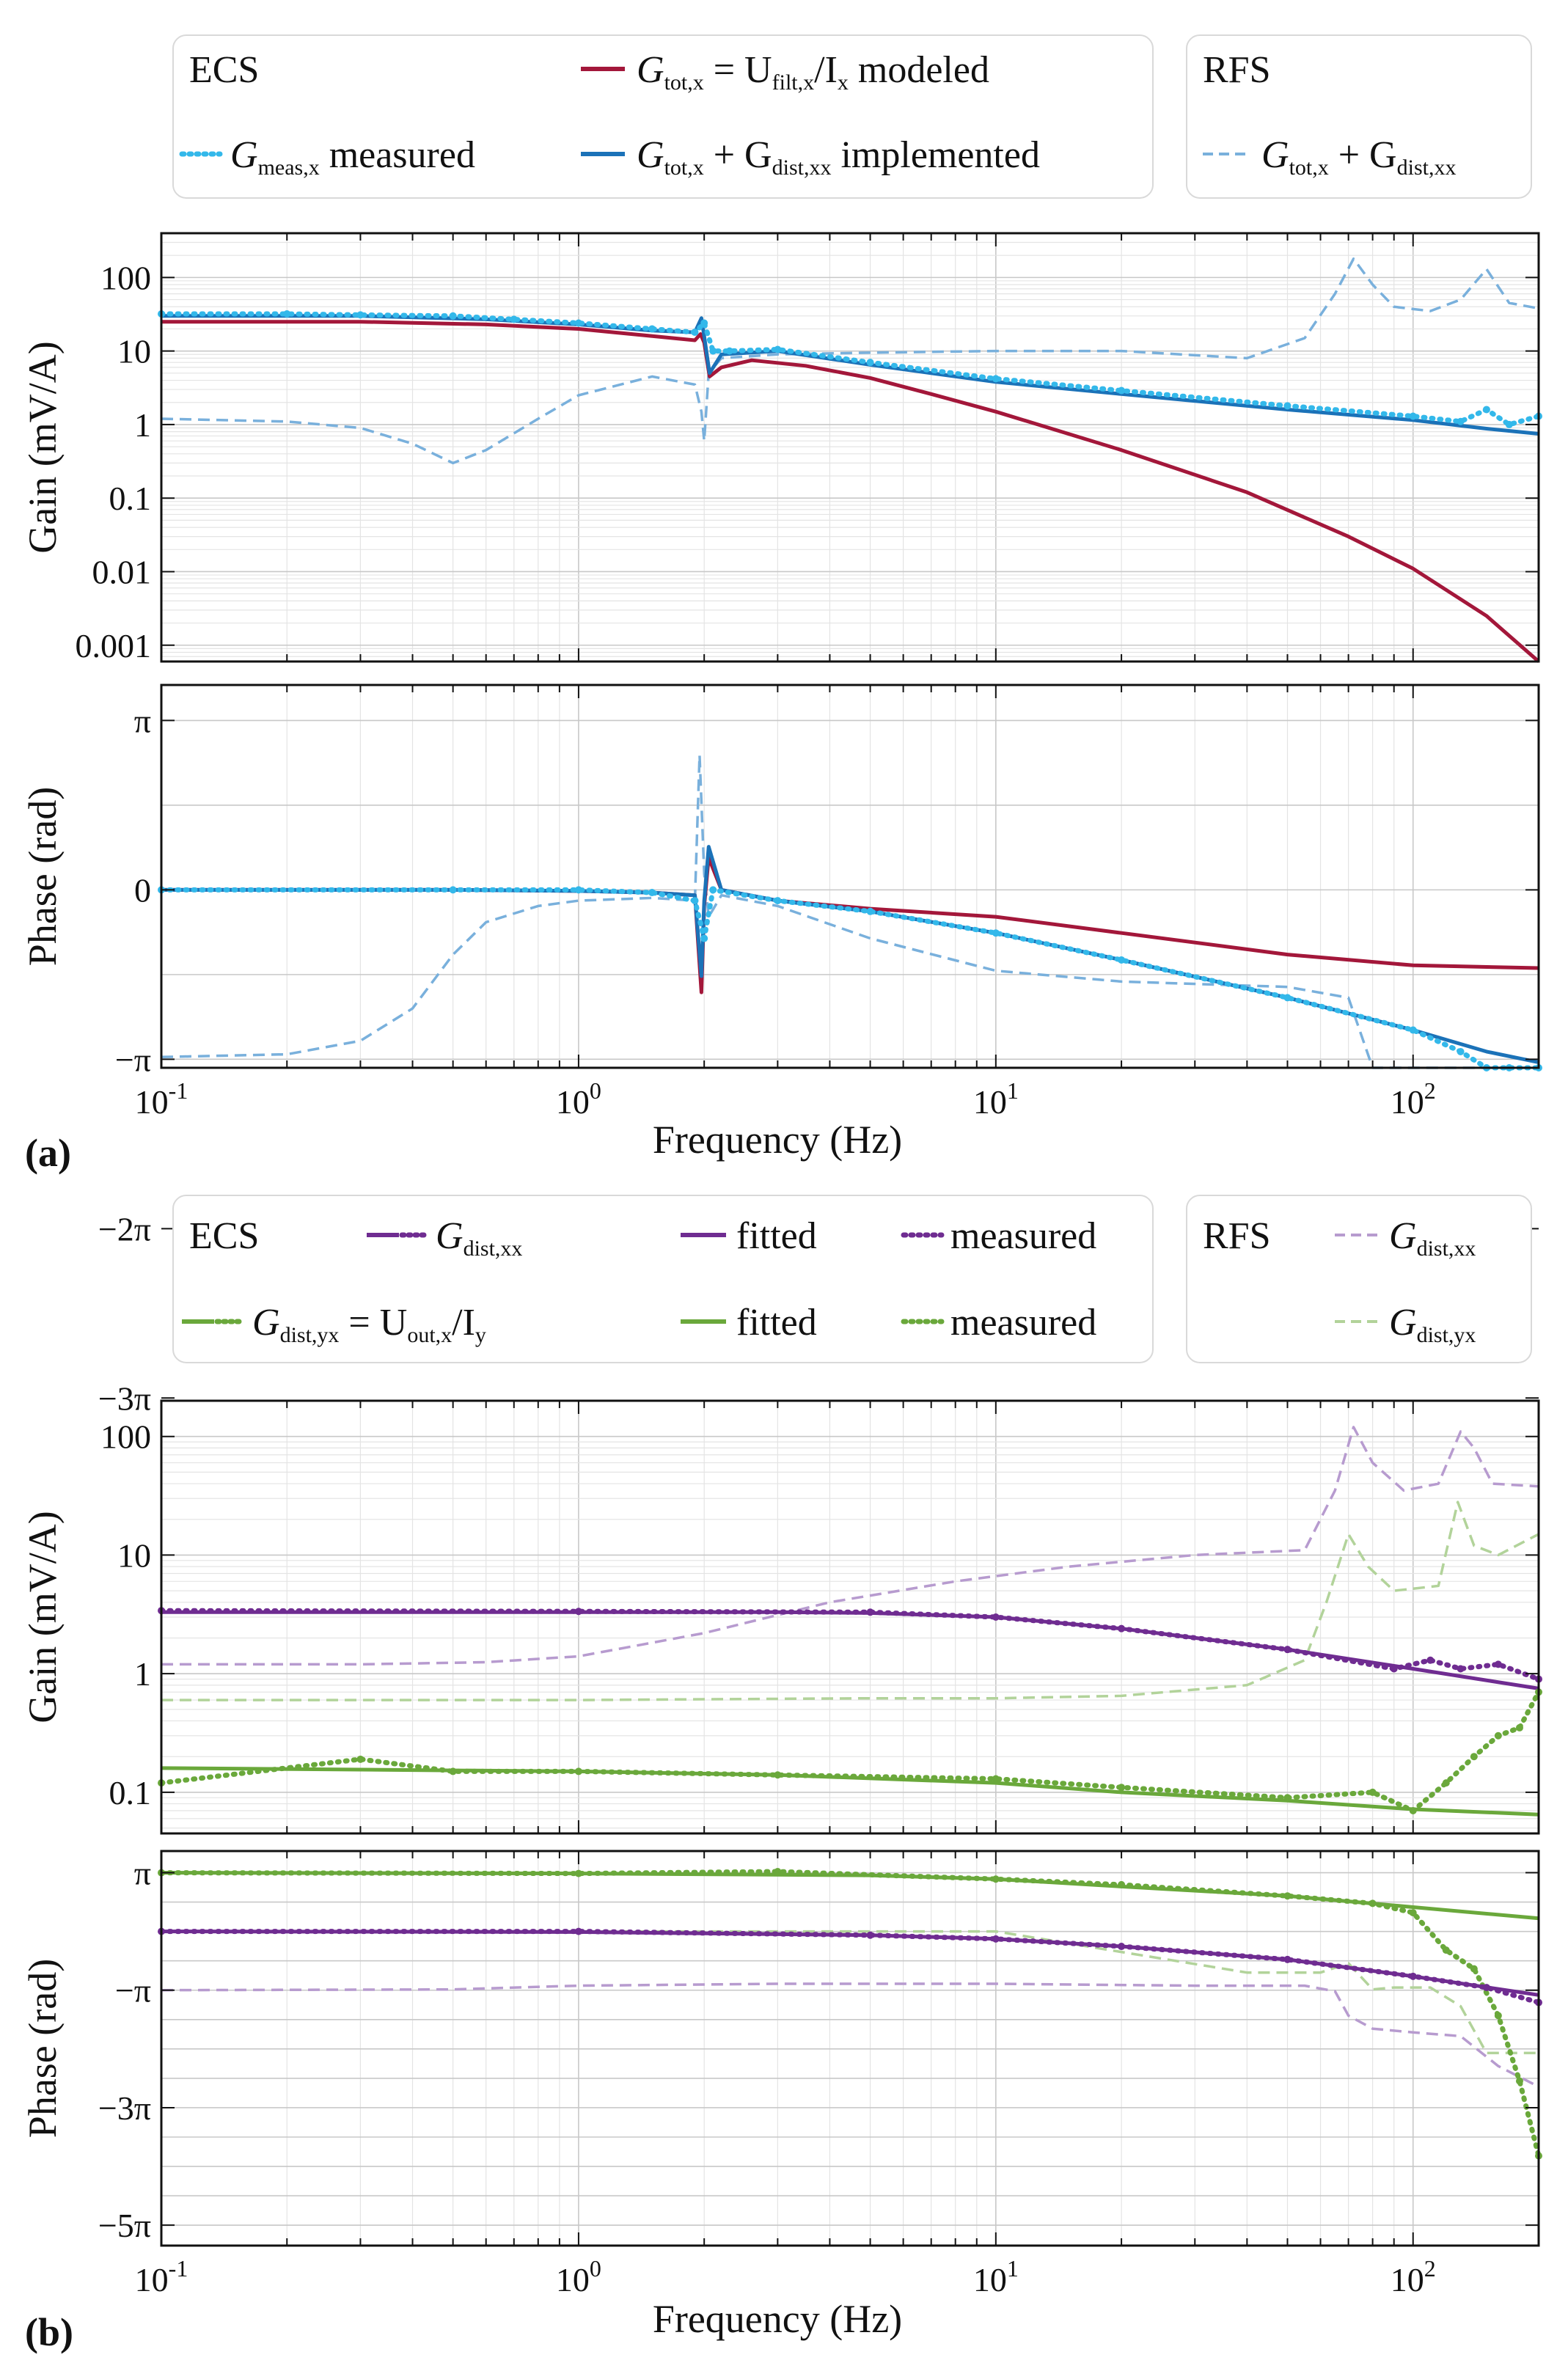 This screenshot has width=1568, height=2371. What do you see at coordinates (776, 1323) in the screenshot?
I see `legend-b-yx-fitted-label: fitted` at bounding box center [776, 1323].